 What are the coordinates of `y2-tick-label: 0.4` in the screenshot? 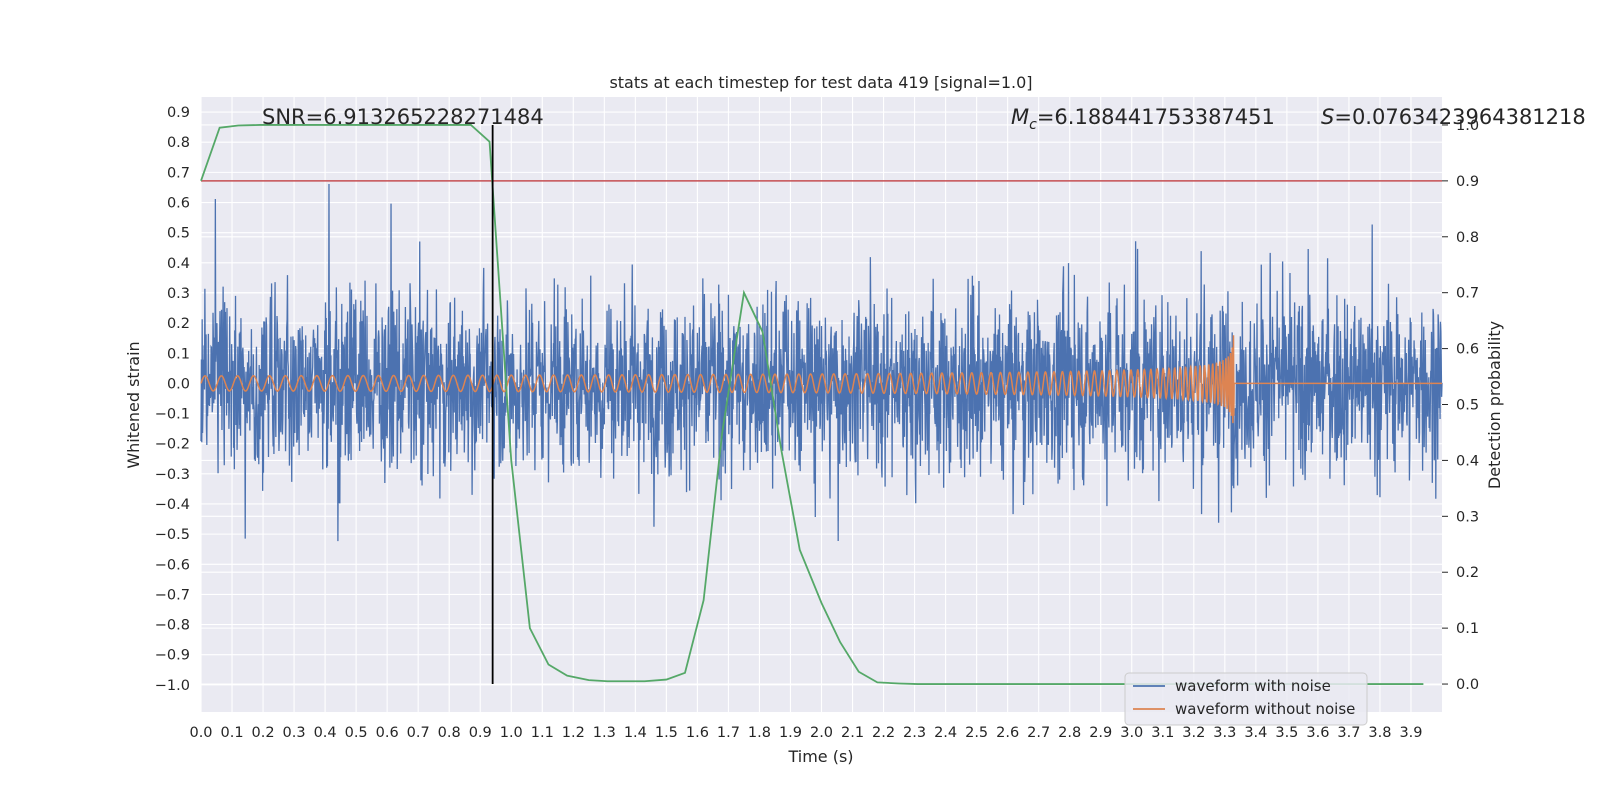 It's located at (1467, 461).